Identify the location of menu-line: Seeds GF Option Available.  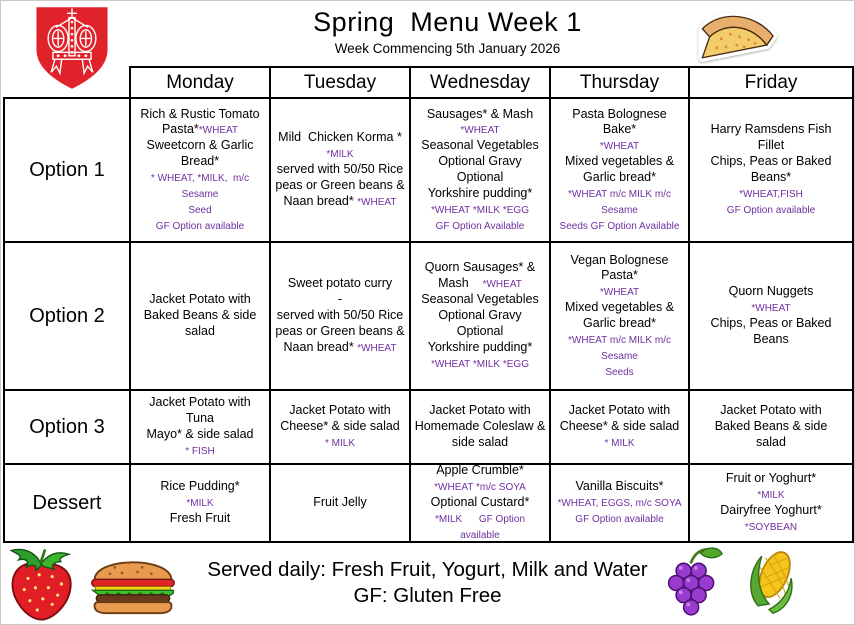
(620, 226).